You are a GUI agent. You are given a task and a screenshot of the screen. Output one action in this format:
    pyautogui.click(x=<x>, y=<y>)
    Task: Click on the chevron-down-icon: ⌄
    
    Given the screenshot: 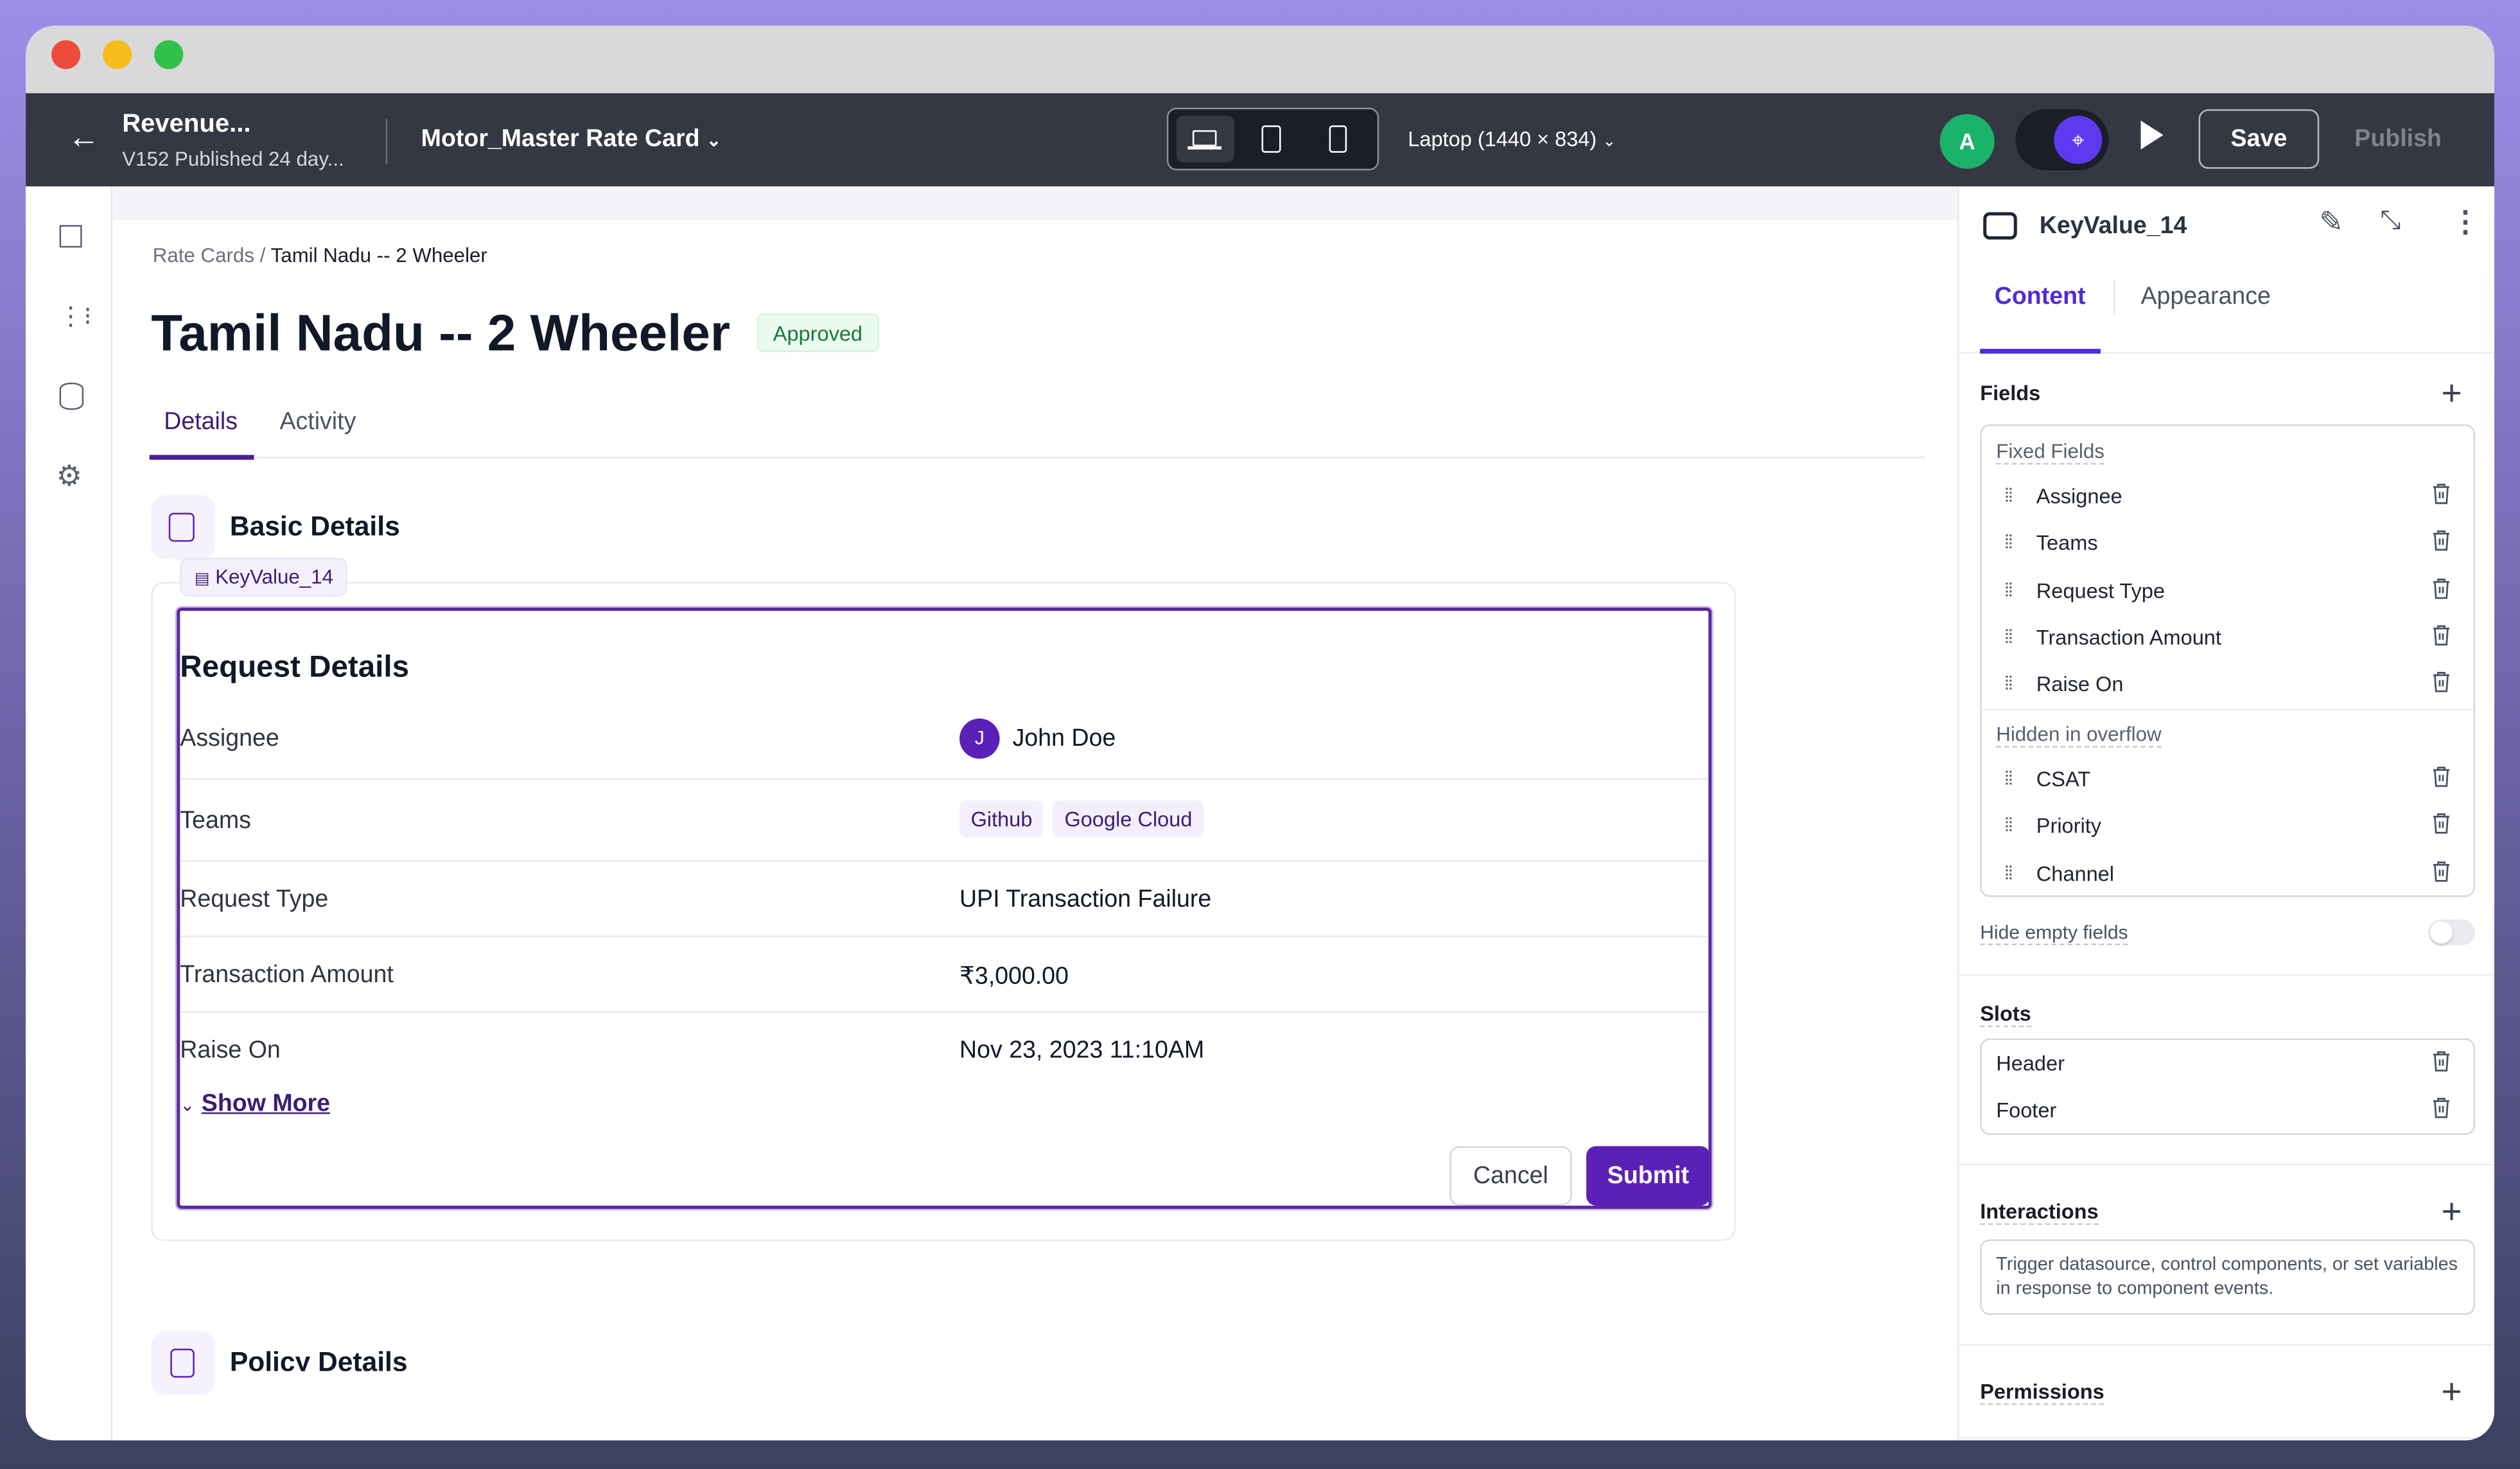 What is the action you would take?
    pyautogui.click(x=1609, y=142)
    